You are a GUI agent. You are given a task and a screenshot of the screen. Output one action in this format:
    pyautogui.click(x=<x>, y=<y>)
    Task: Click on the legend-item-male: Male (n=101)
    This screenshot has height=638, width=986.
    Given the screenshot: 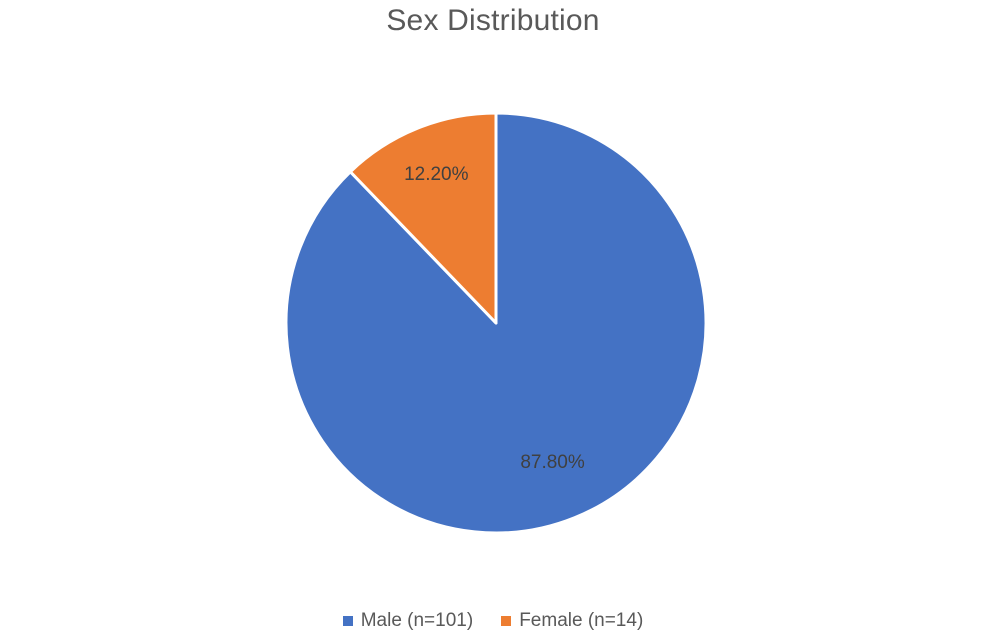 What is the action you would take?
    pyautogui.click(x=408, y=621)
    